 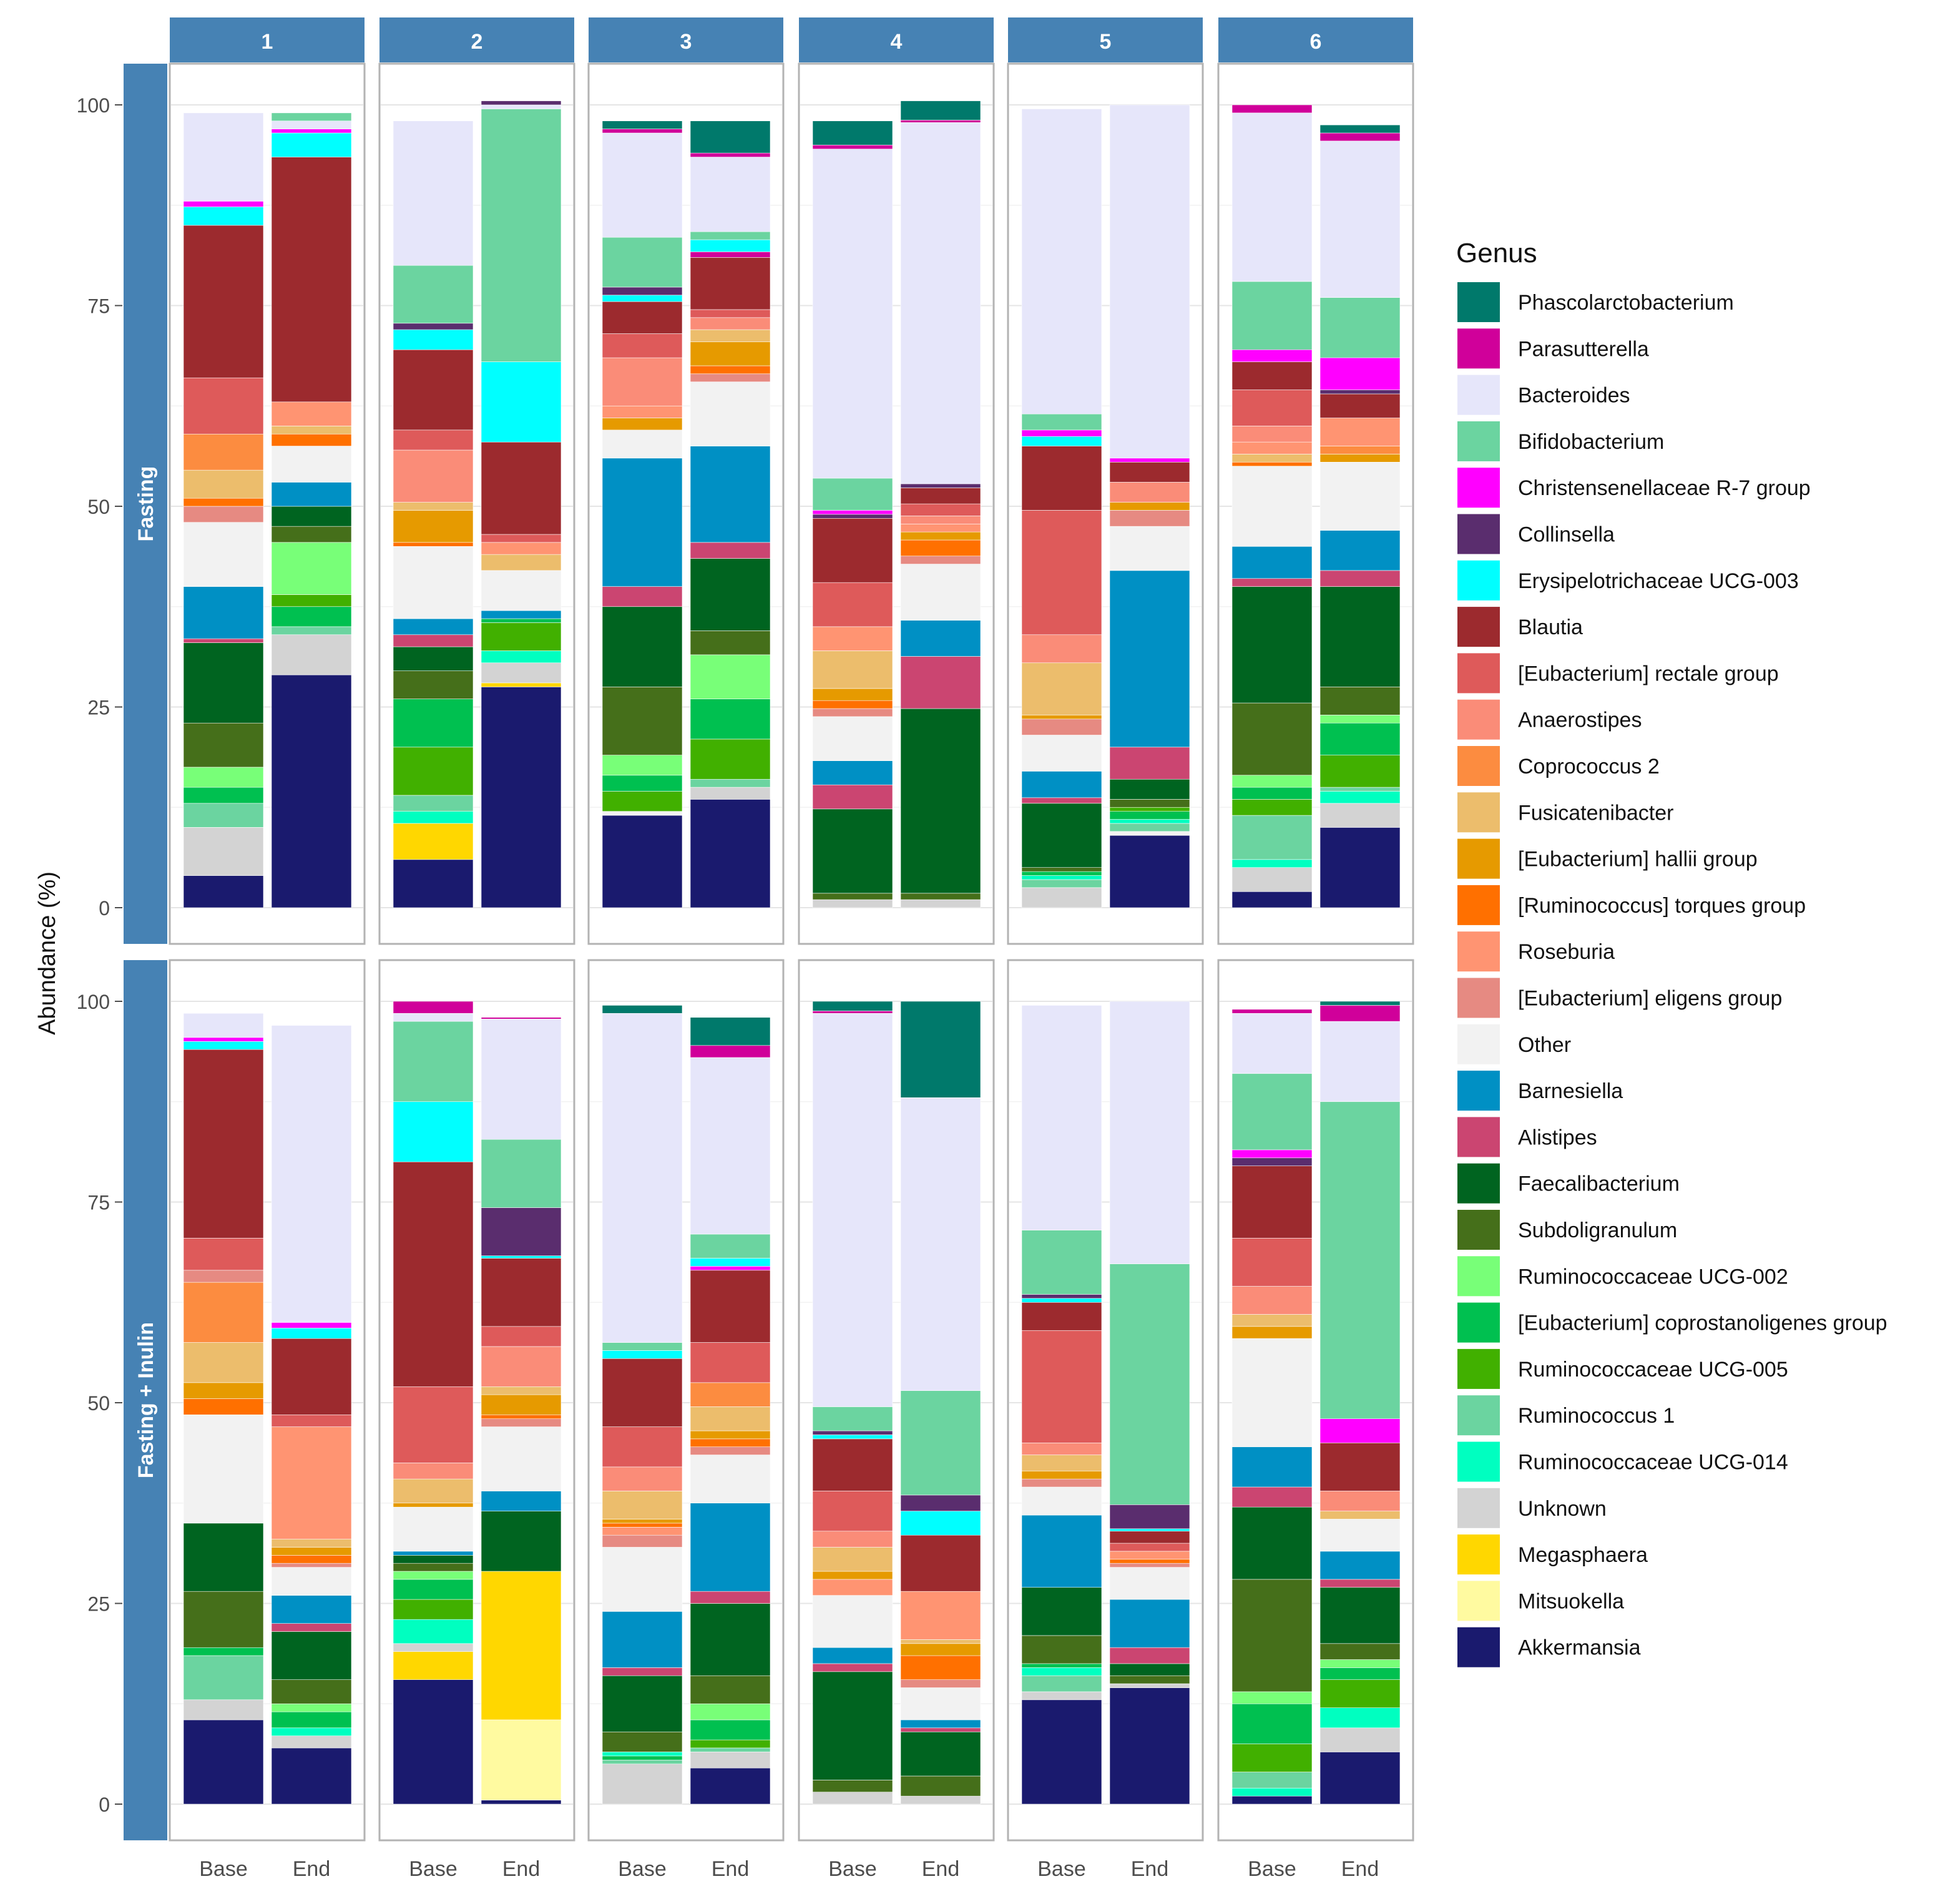 What do you see at coordinates (1061, 1301) in the screenshot?
I see `bar-segment: Erysipelotrichaceae UCG-003: 0.5` at bounding box center [1061, 1301].